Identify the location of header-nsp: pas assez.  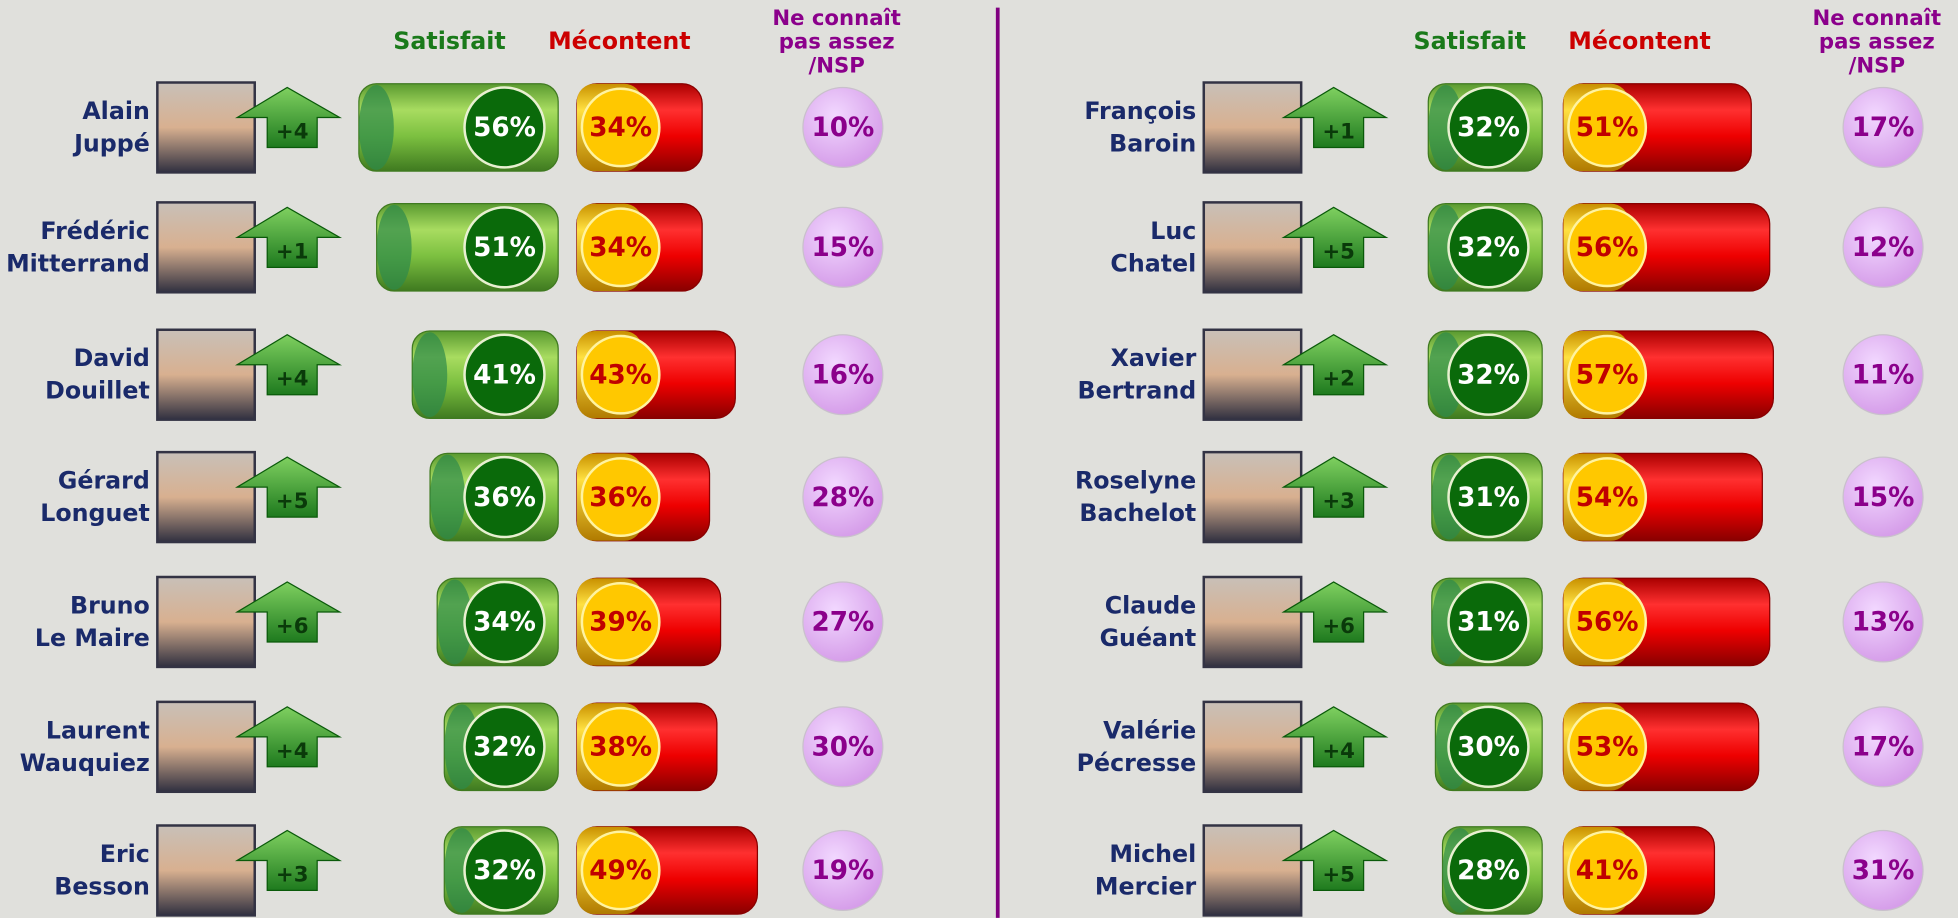
(837, 42).